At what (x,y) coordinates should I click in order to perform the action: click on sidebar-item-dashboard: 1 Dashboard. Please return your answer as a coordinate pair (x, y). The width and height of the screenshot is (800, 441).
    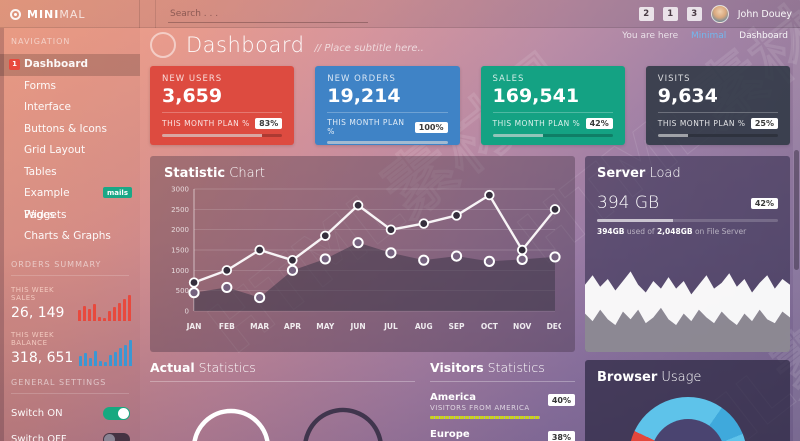
    Looking at the image, I should click on (70, 65).